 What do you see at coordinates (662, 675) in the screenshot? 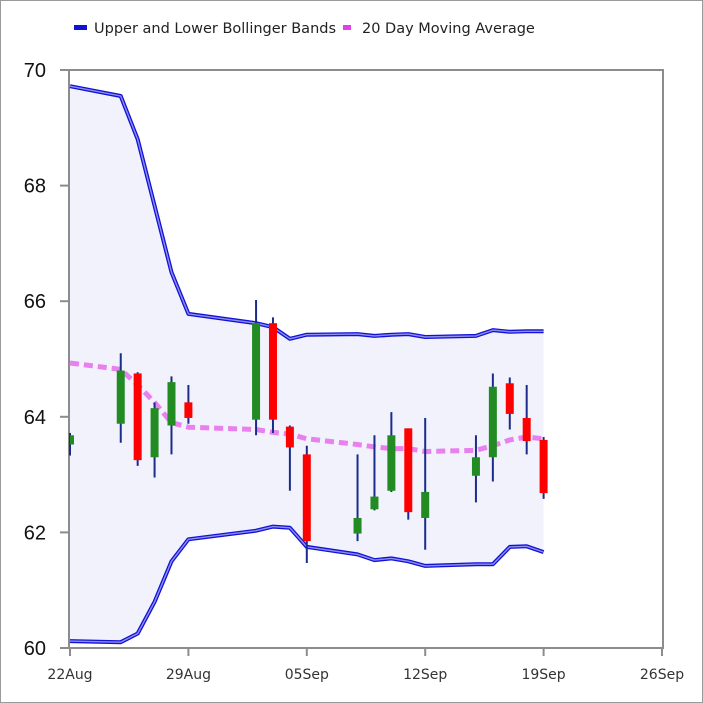
I see `x-tick-label: 26Sep` at bounding box center [662, 675].